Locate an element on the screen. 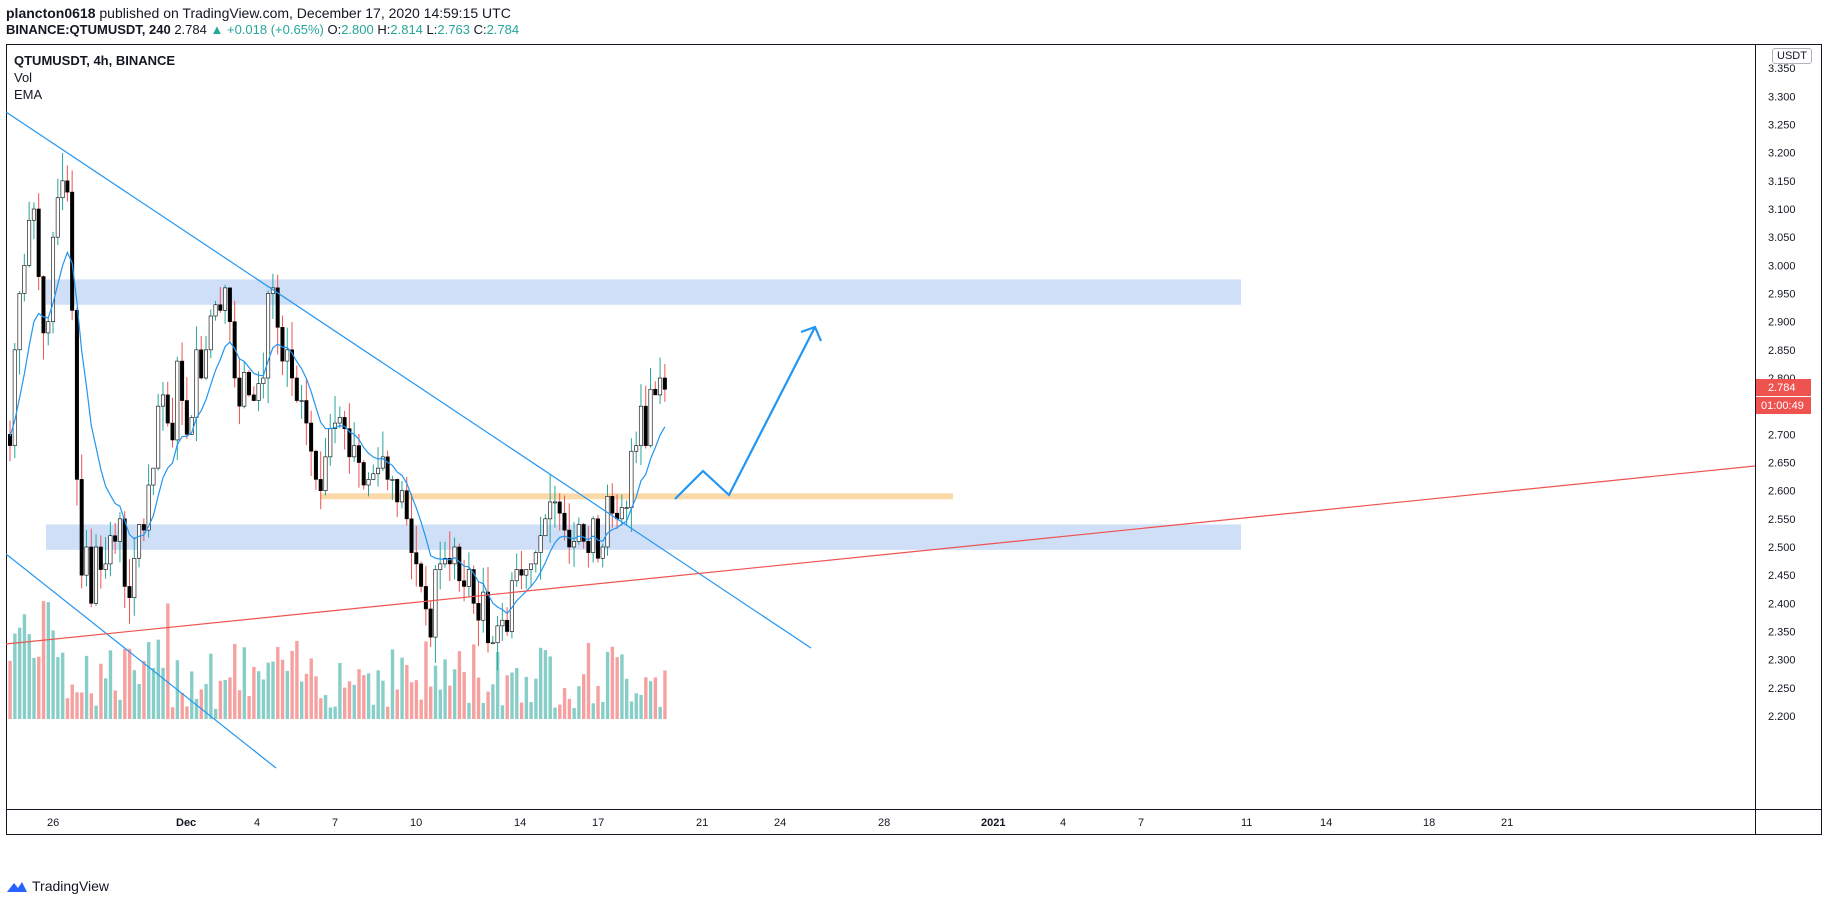 This screenshot has width=1828, height=907. chart-legend: QTUMUSDT, 4h, BINANCE Vol EMA is located at coordinates (94, 77).